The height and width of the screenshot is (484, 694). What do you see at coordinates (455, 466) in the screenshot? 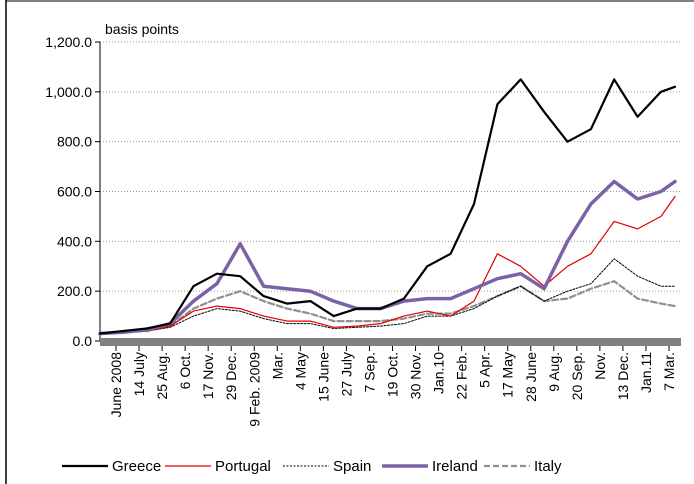
I see `legend-label-ireland: Ireland` at bounding box center [455, 466].